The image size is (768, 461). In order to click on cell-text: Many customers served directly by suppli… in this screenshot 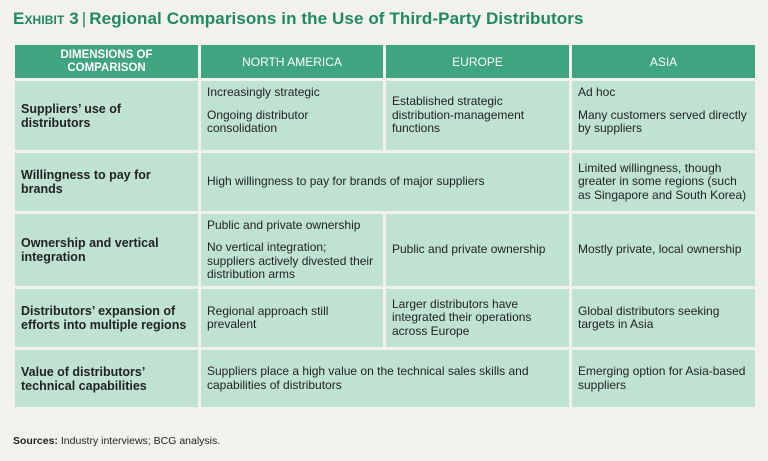, I will do `click(662, 121)`.